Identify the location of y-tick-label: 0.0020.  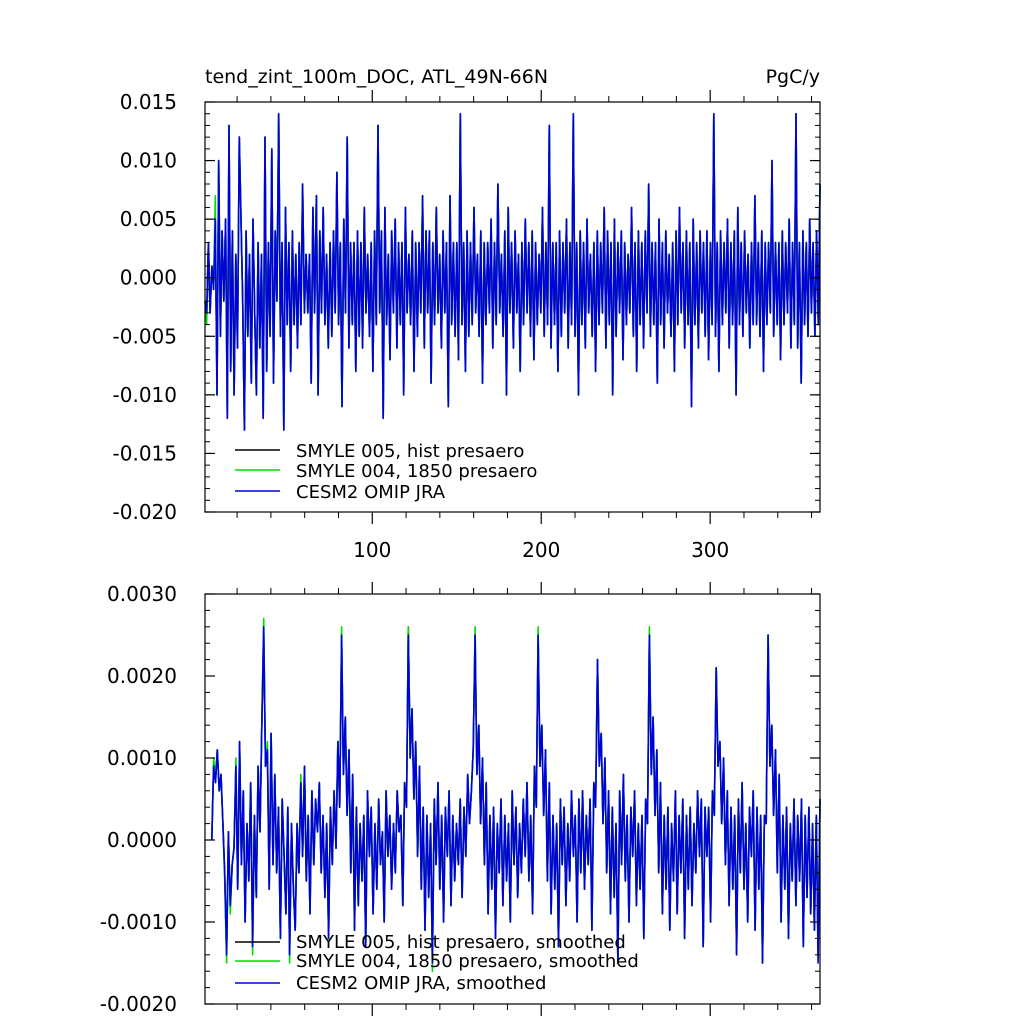
(142, 676).